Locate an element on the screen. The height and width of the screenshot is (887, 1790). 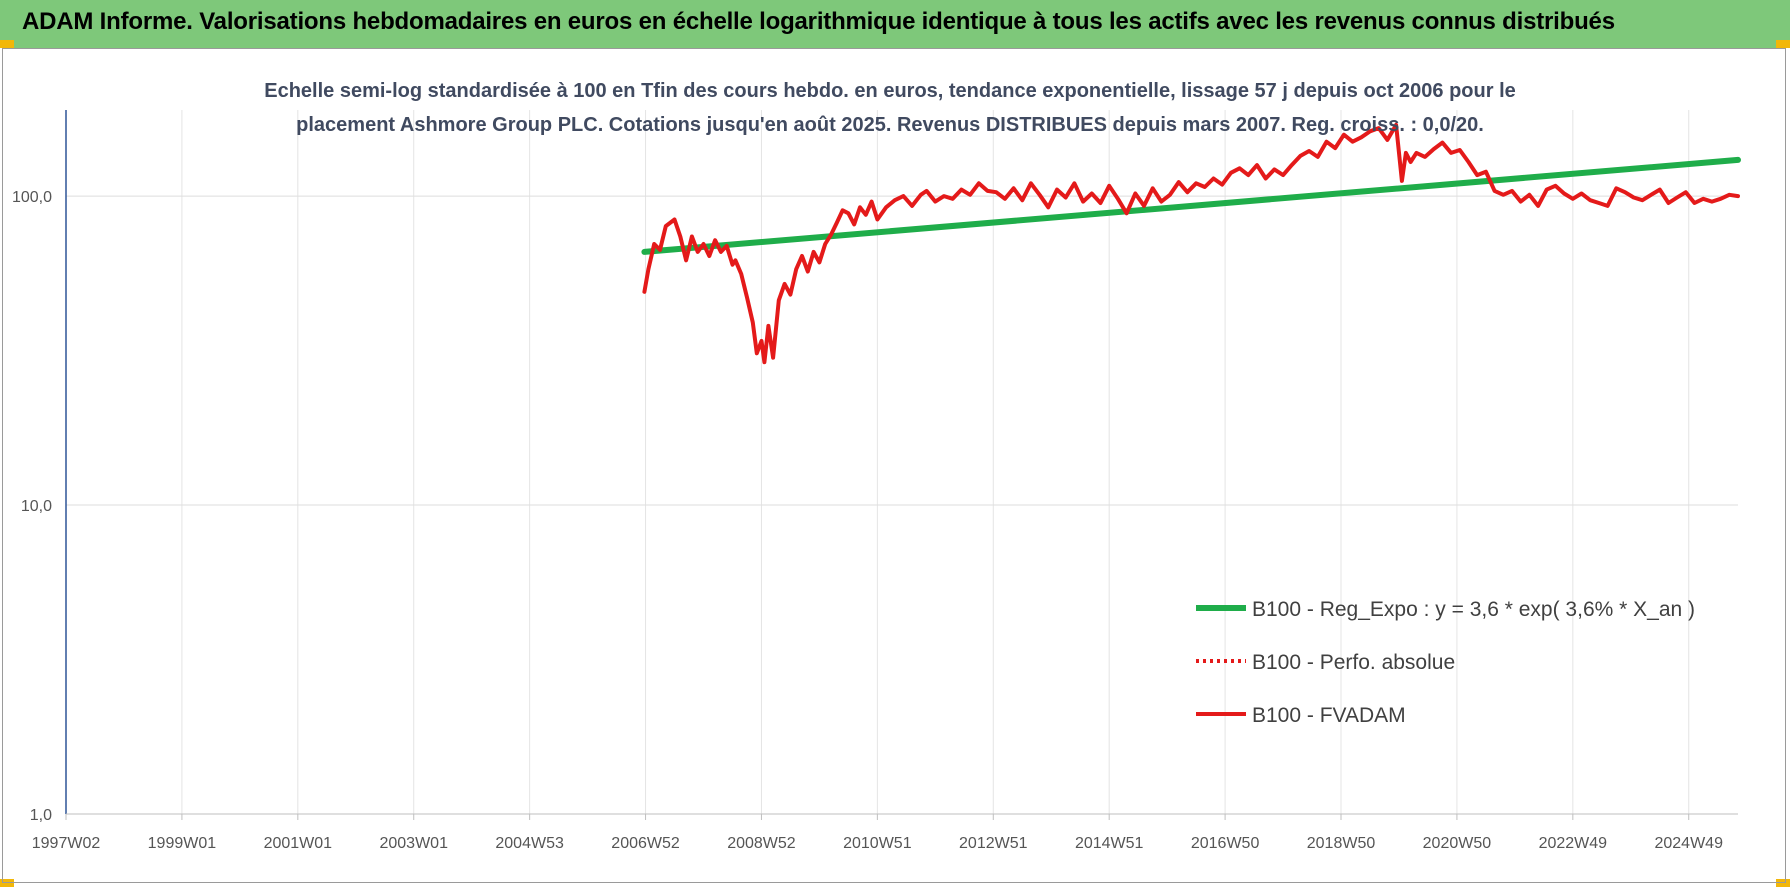
x-tick-label: 1999W01 is located at coordinates (182, 843).